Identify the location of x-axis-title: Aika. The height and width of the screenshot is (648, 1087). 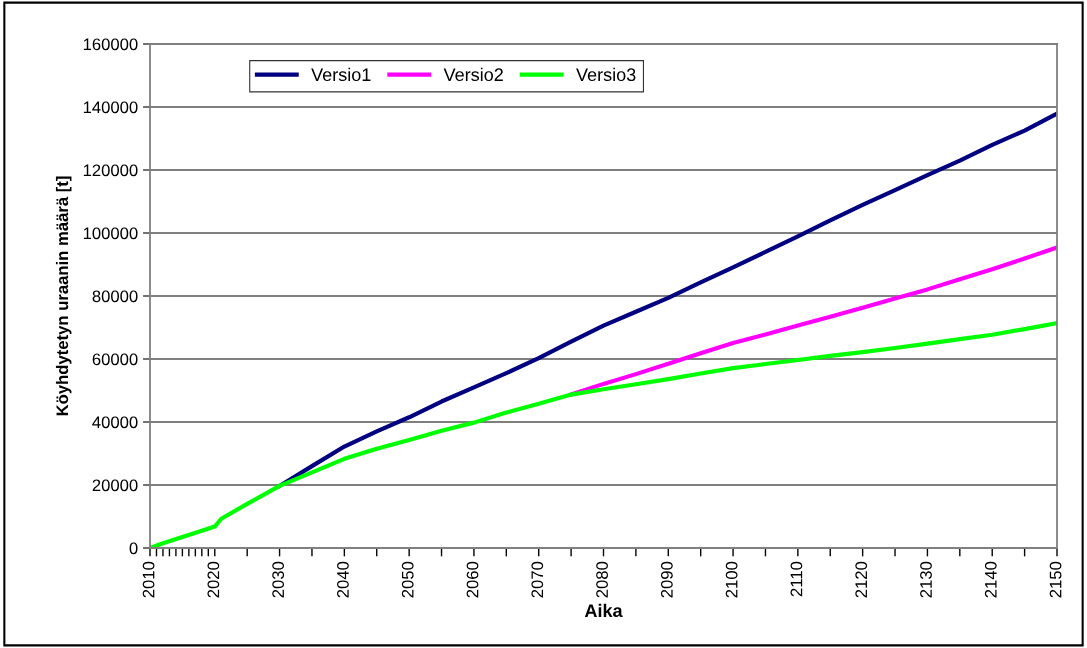
(603, 610).